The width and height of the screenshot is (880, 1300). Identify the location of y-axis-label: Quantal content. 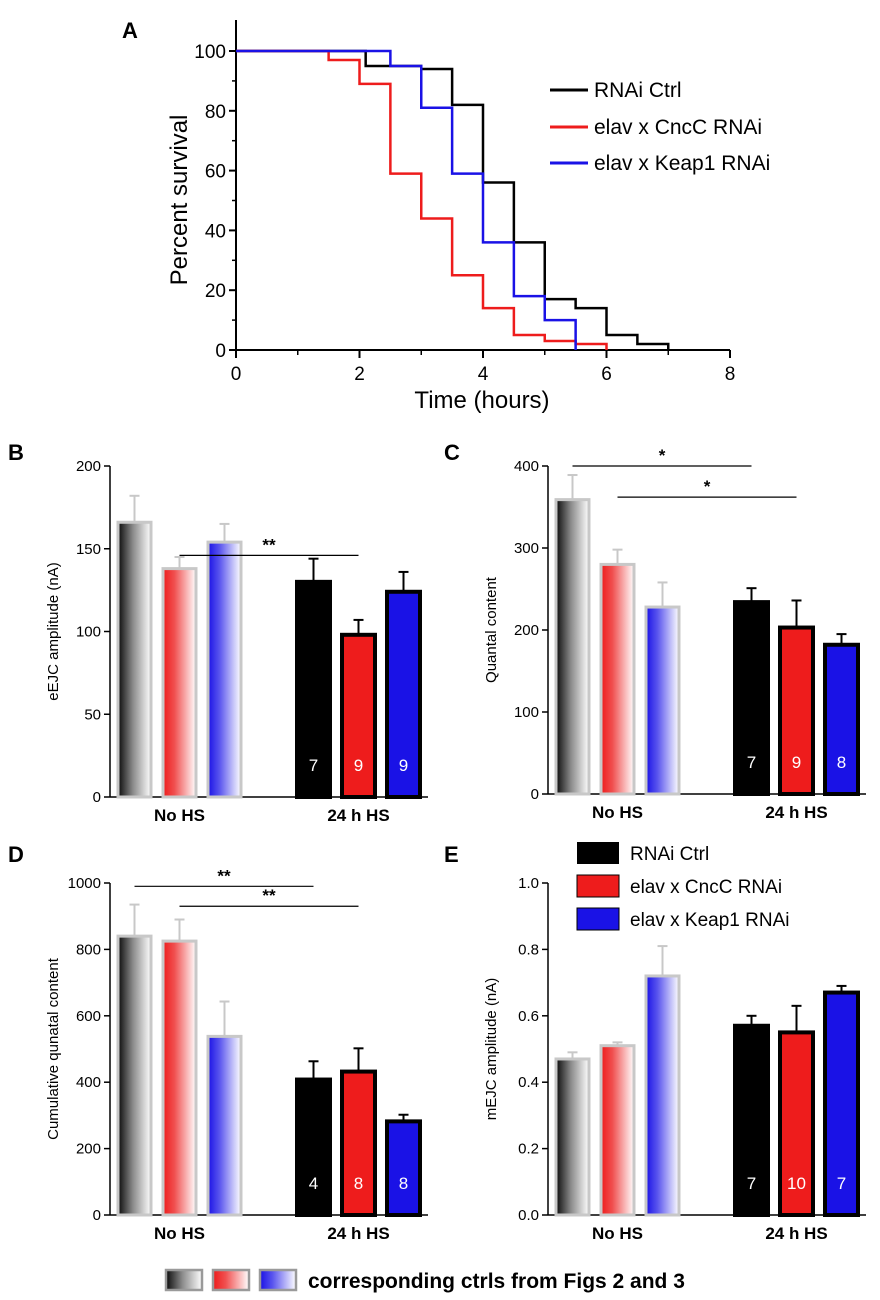
(491, 629).